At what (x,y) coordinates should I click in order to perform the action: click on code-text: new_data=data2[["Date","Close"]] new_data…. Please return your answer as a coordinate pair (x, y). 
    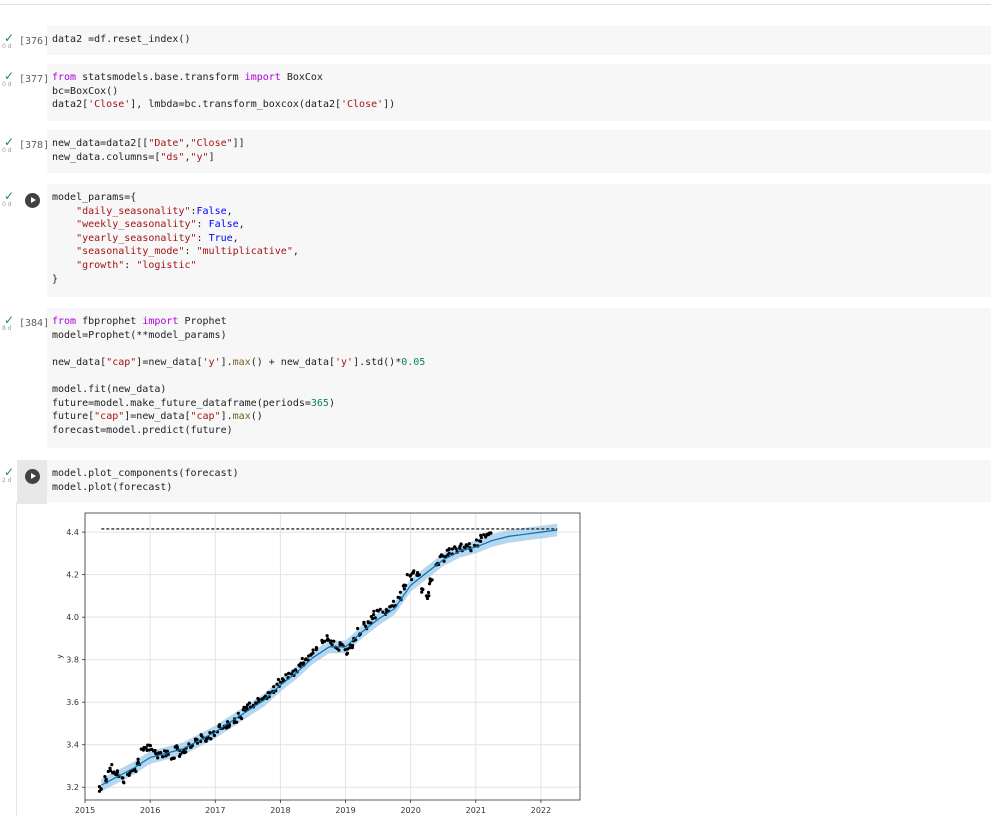
    Looking at the image, I should click on (148, 150).